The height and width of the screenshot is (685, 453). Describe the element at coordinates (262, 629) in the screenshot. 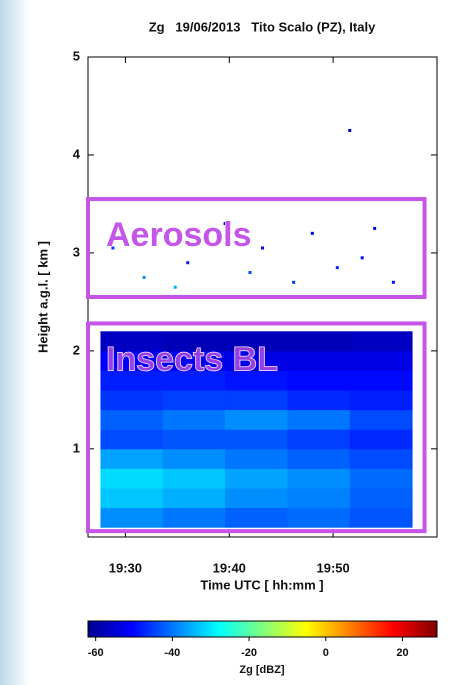

I see `colorbar` at that location.